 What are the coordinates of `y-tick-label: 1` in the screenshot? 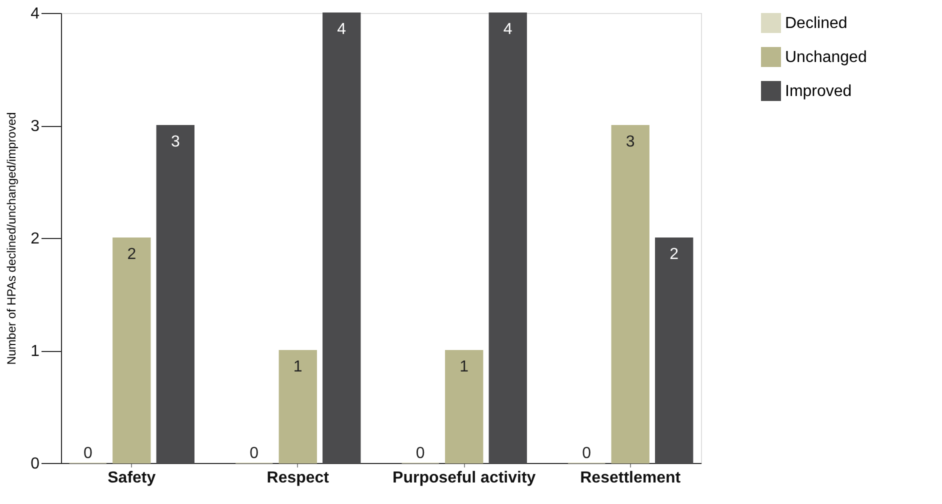 It's located at (35, 351).